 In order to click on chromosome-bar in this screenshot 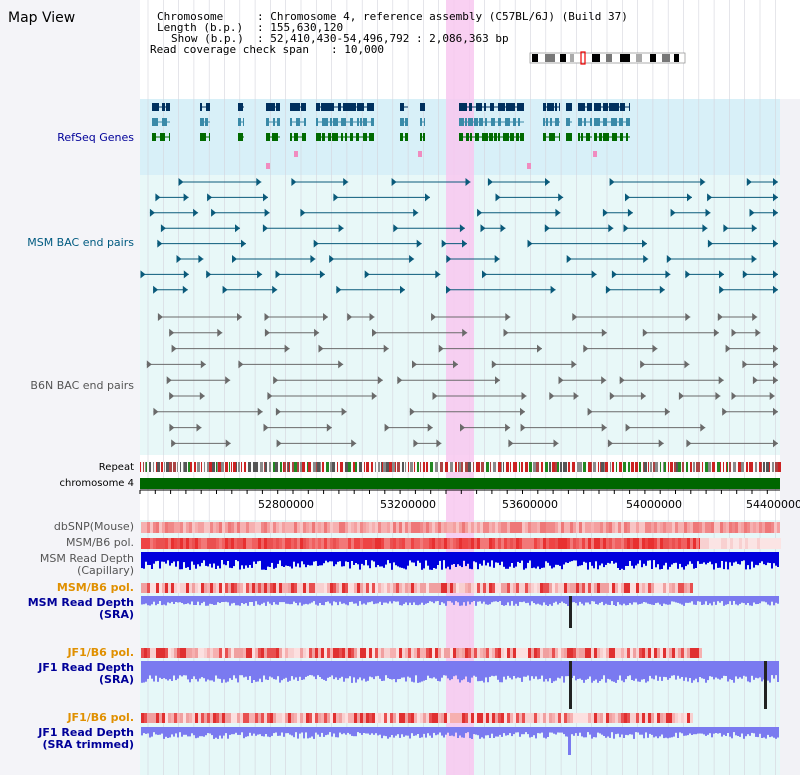, I will do `click(460, 483)`.